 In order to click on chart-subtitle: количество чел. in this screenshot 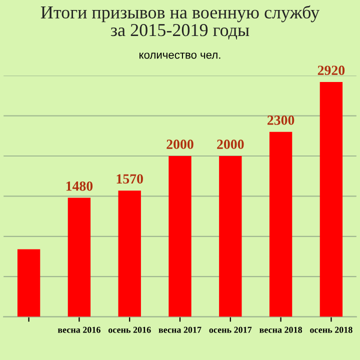, I will do `click(180, 55)`.